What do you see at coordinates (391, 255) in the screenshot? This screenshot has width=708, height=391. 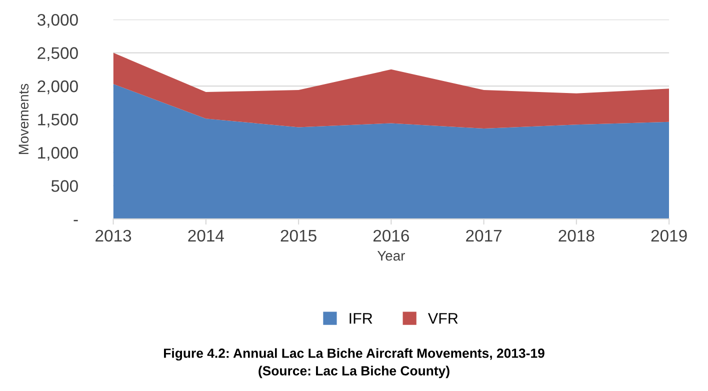 I see `x-axis-title: Year` at bounding box center [391, 255].